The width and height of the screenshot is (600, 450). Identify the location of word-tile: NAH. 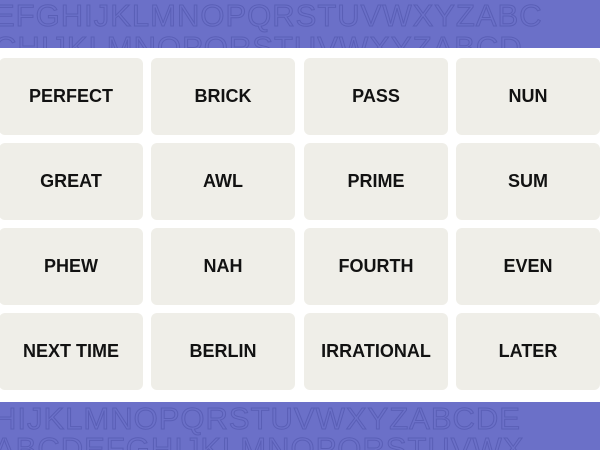
(223, 266).